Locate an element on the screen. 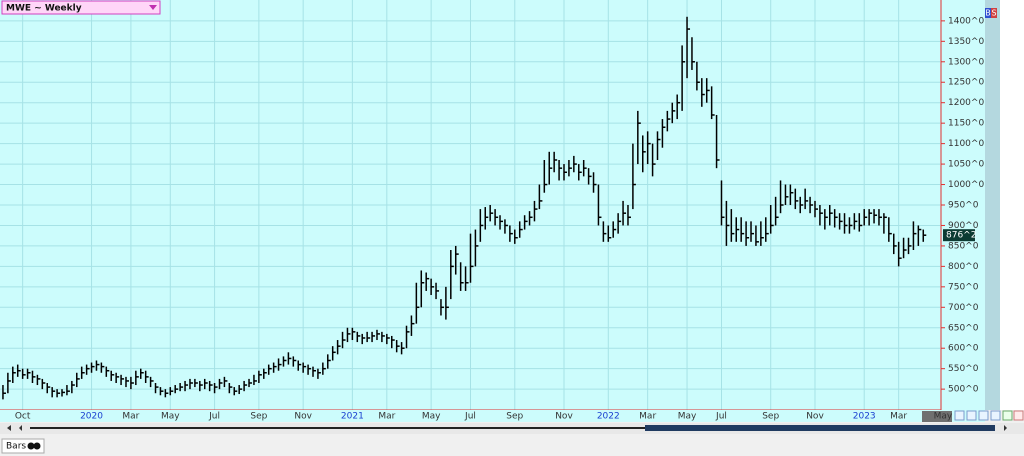 The height and width of the screenshot is (456, 1024). scroll-left is located at coordinates (9, 428).